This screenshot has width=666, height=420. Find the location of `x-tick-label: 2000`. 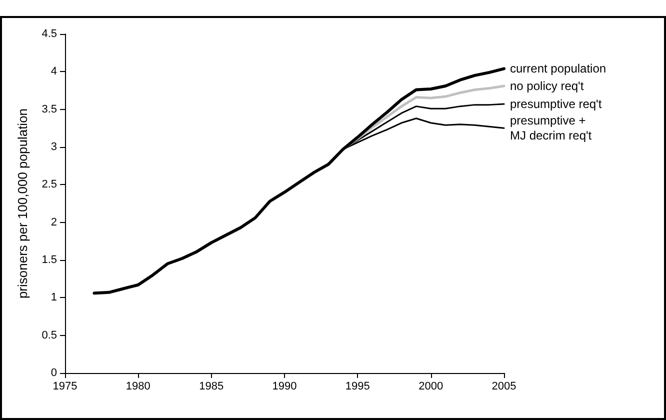

x-tick-label: 2000 is located at coordinates (431, 386).